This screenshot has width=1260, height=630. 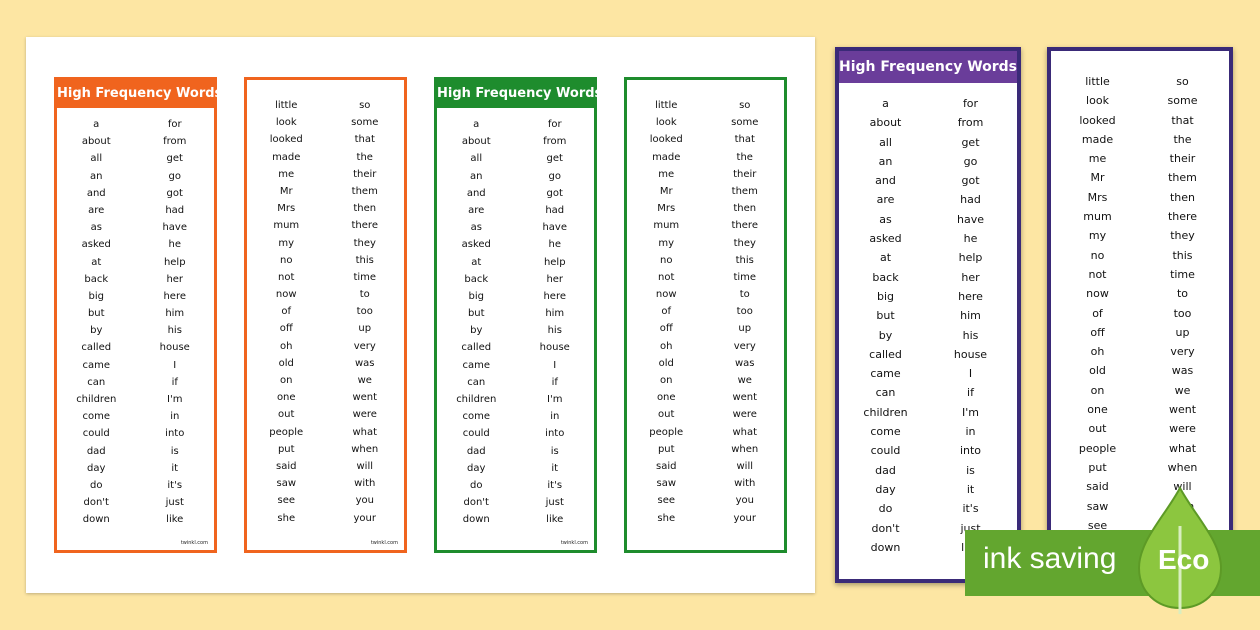 What do you see at coordinates (554, 382) in the screenshot?
I see `word-item: if` at bounding box center [554, 382].